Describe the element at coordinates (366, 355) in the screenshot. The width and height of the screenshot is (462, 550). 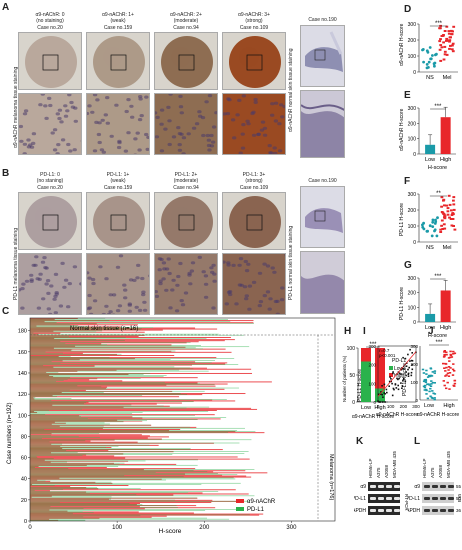
I see `bar-high` at that location.